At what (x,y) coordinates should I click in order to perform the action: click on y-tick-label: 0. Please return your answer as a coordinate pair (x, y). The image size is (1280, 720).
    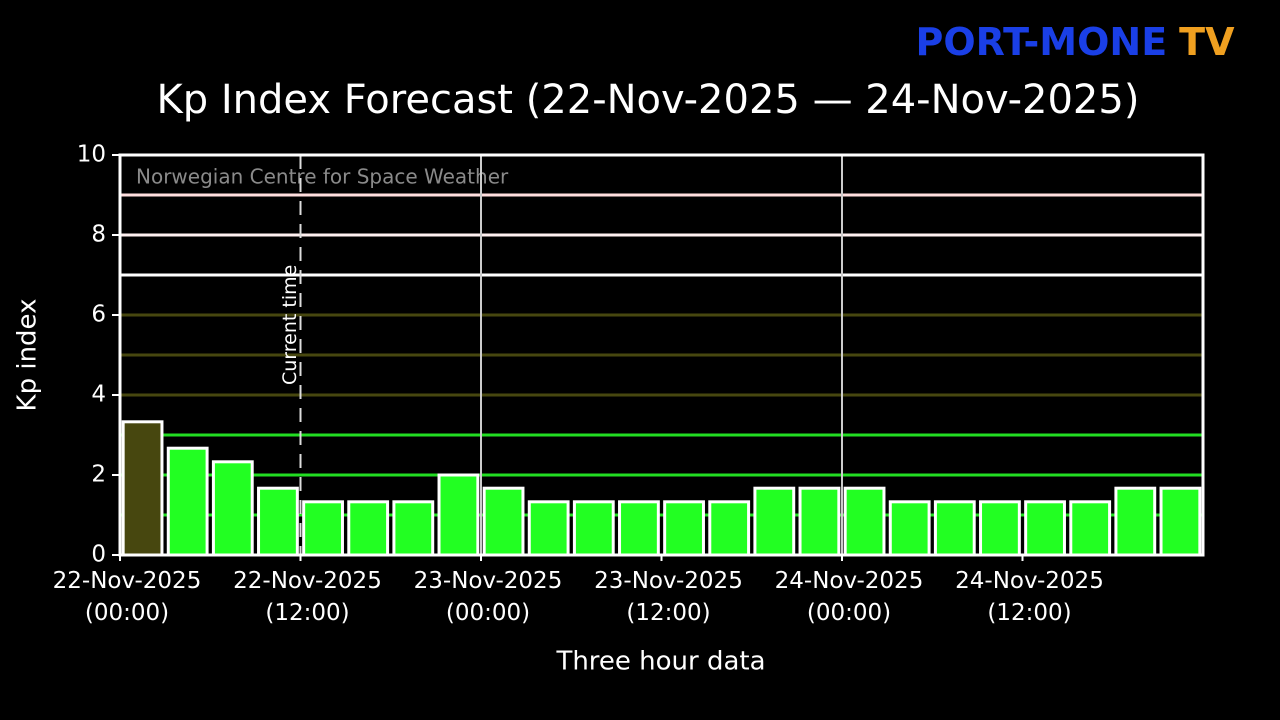
    Looking at the image, I should click on (98, 555).